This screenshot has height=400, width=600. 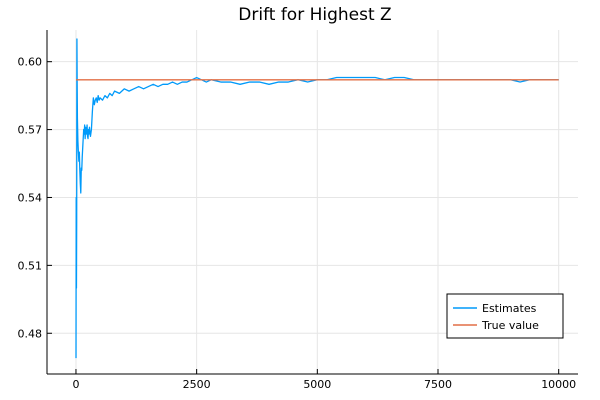 What do you see at coordinates (30, 62) in the screenshot?
I see `y-tick-label: 0.60` at bounding box center [30, 62].